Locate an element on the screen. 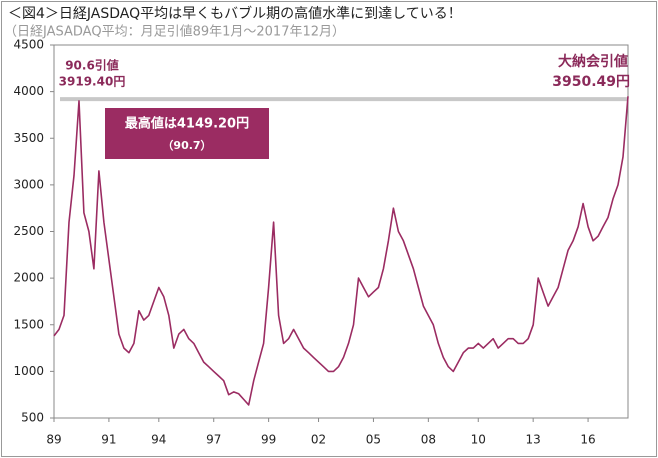 The width and height of the screenshot is (658, 458). annotation: 90.6引値 is located at coordinates (92, 65).